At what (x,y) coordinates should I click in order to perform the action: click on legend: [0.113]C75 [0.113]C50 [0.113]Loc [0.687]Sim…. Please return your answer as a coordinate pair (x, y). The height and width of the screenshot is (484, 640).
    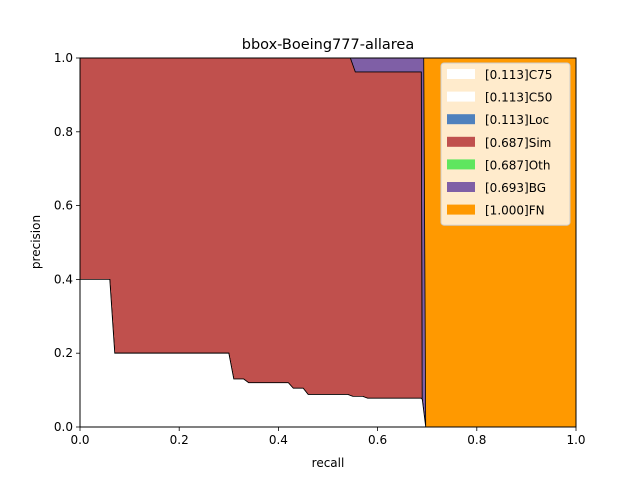
    Looking at the image, I should click on (505, 144).